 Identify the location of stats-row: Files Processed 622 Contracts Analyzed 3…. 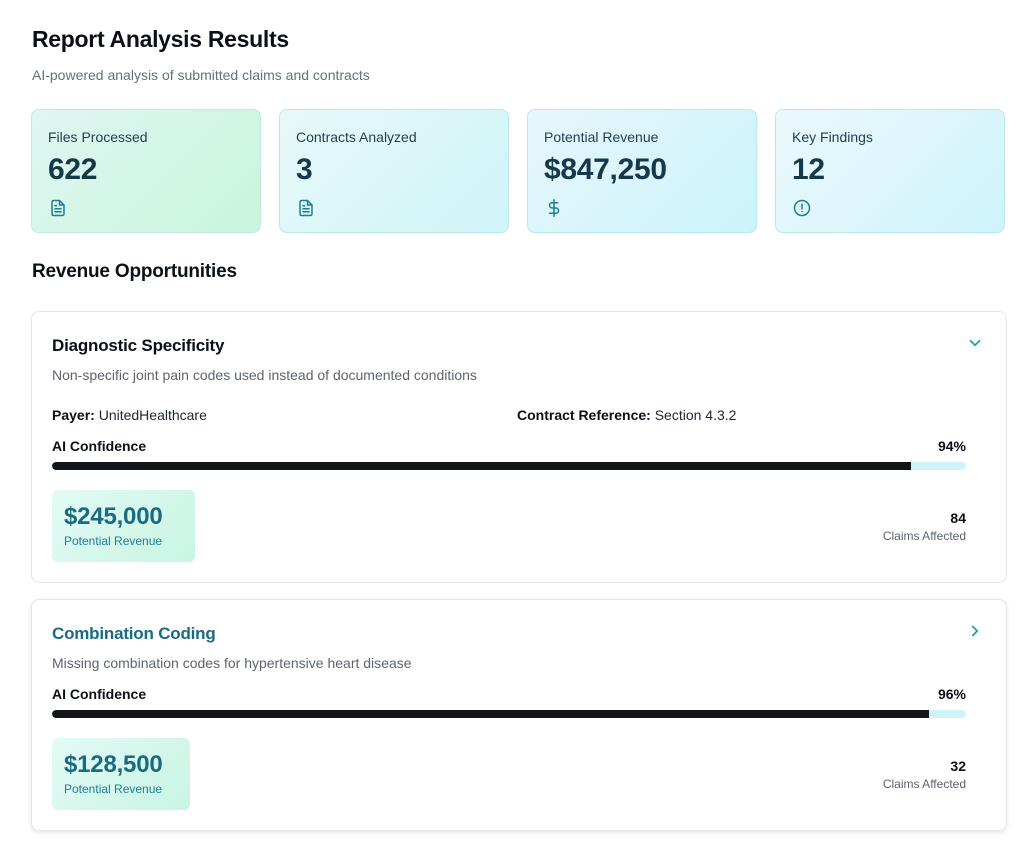
(519, 172).